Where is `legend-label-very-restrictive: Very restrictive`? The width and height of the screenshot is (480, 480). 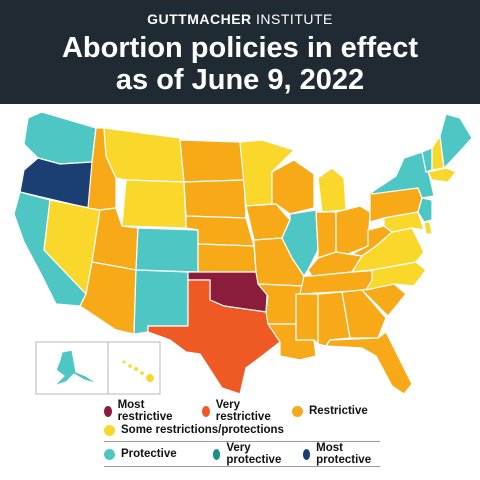 legend-label-very-restrictive: Very restrictive is located at coordinates (243, 411).